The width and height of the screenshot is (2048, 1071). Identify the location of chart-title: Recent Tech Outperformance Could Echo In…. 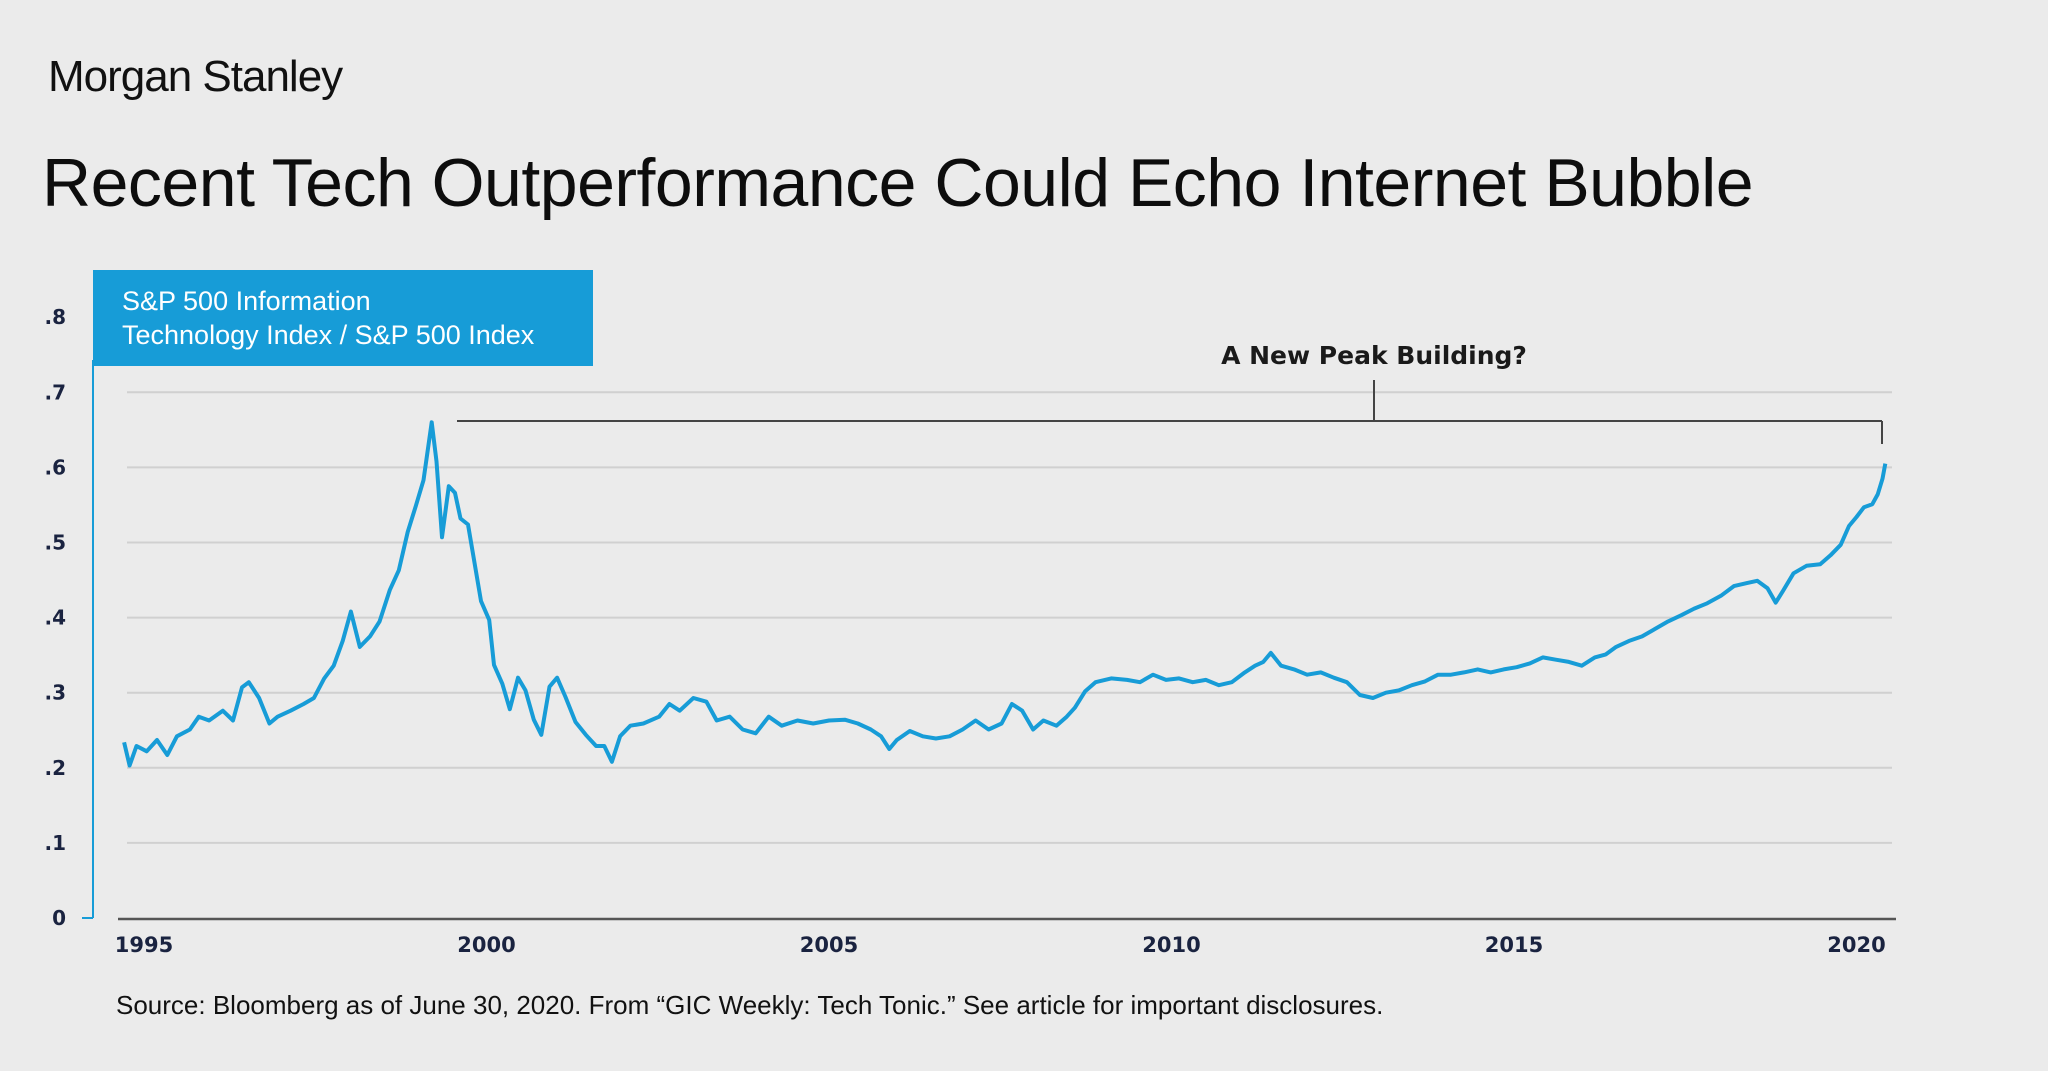
(898, 183).